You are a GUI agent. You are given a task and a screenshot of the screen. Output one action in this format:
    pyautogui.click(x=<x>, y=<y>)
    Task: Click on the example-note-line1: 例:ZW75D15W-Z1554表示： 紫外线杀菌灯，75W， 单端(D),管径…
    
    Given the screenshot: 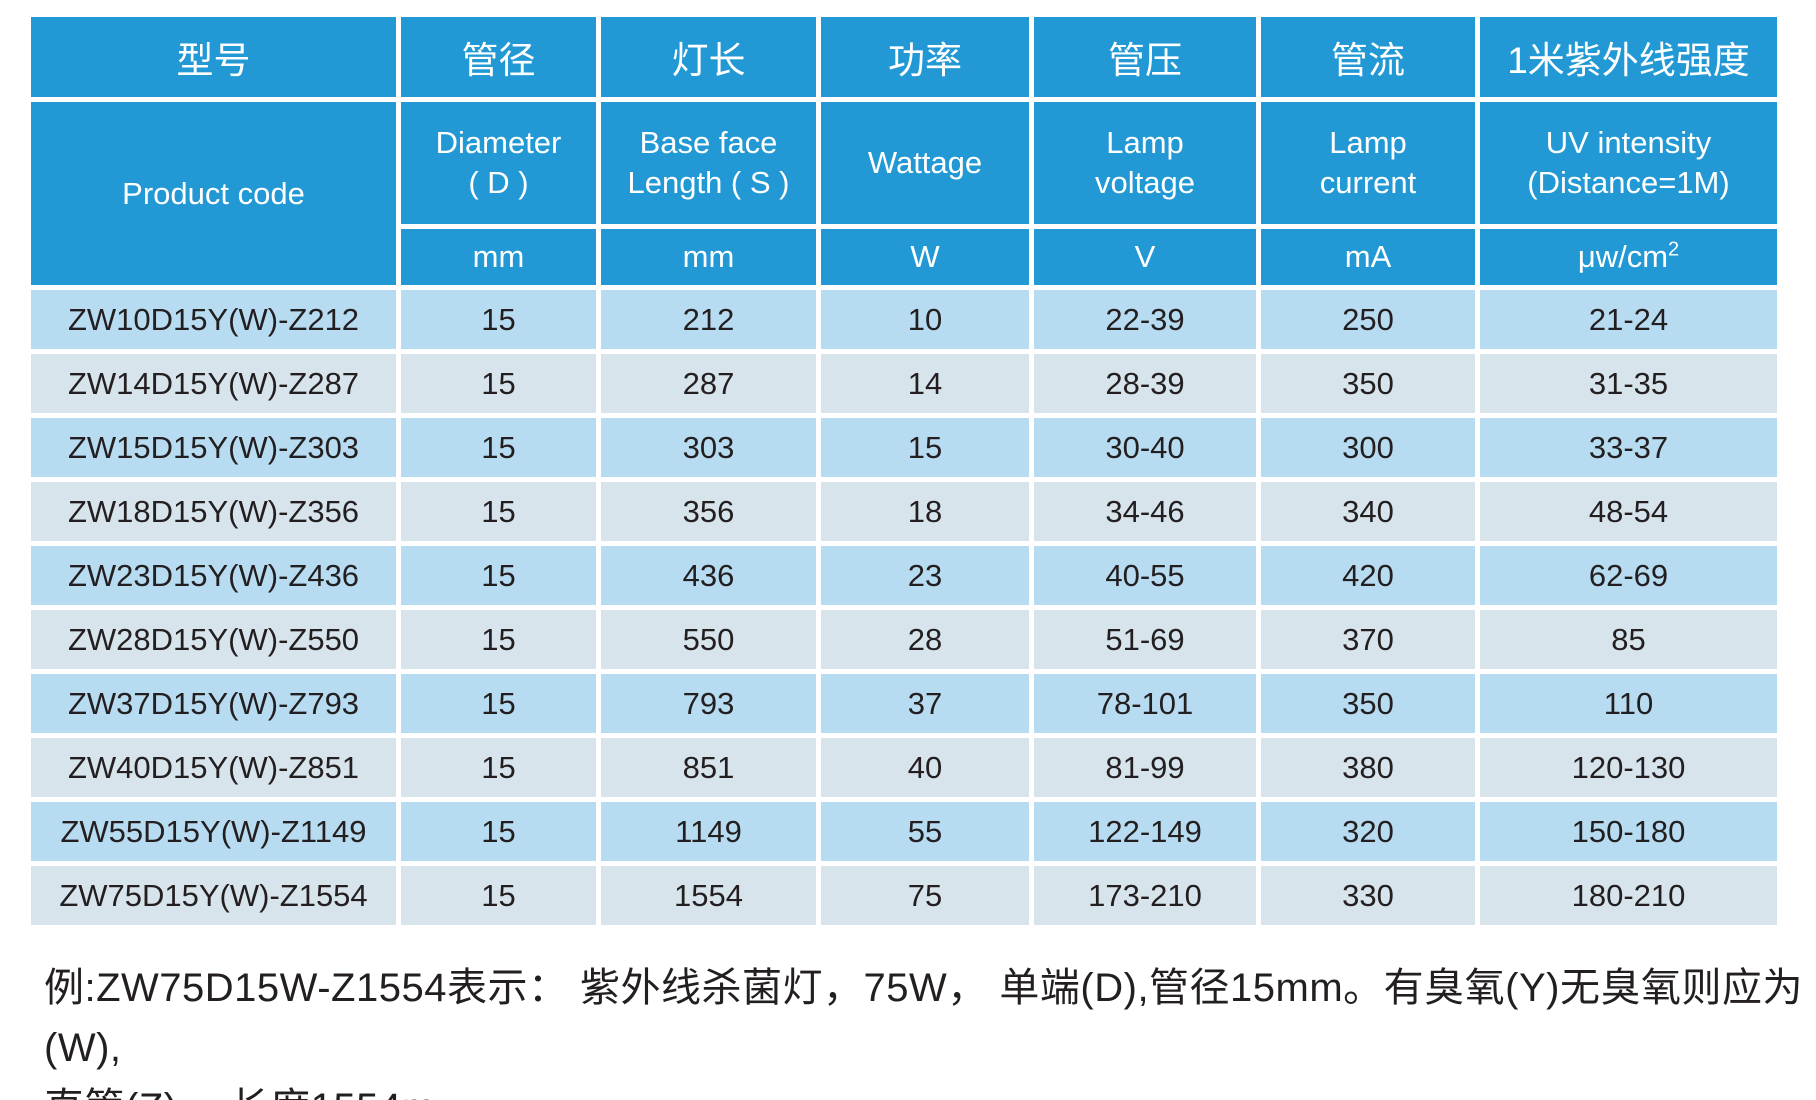 What is the action you would take?
    pyautogui.click(x=924, y=1018)
    